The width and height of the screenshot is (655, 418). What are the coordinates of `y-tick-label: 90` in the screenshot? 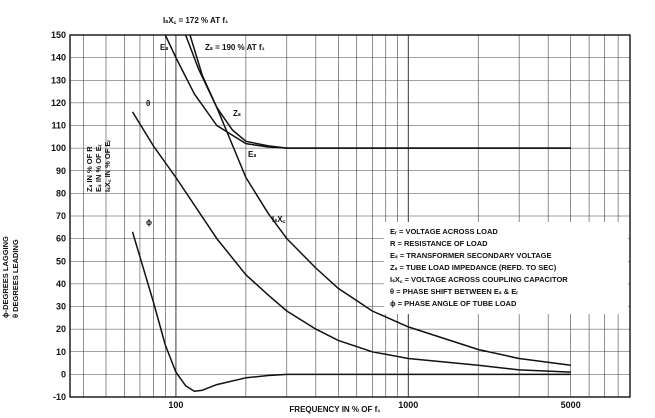 It's located at (61, 171).